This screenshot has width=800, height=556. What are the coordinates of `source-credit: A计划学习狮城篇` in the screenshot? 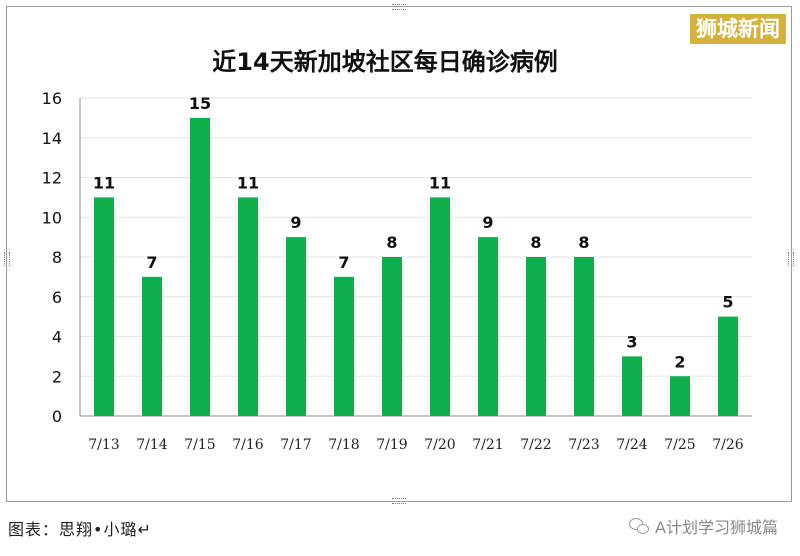 It's located at (703, 526).